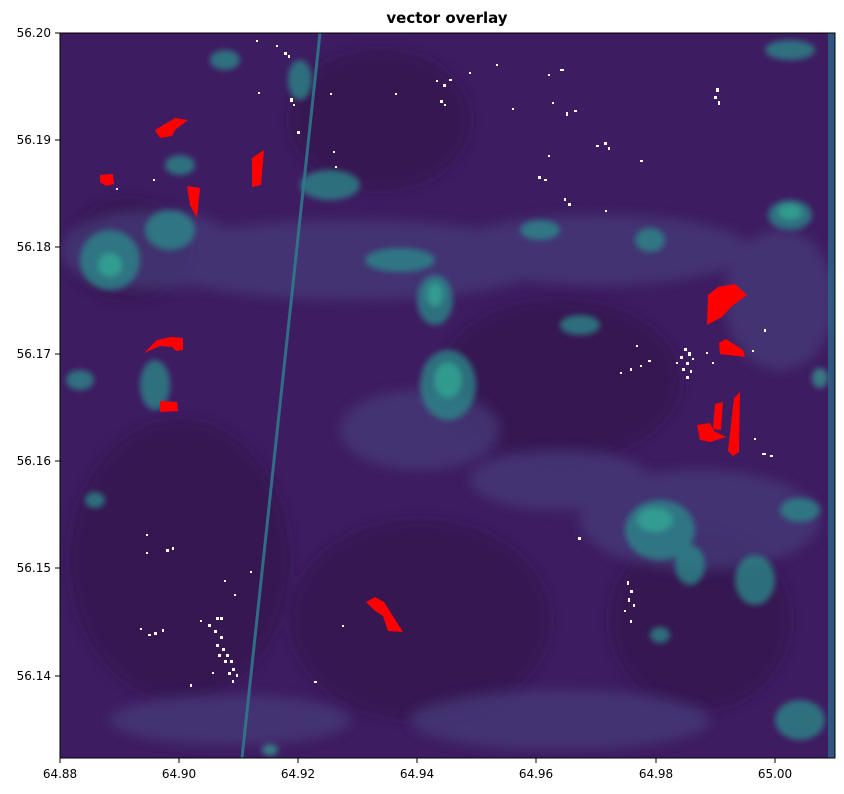 The width and height of the screenshot is (844, 794). What do you see at coordinates (656, 774) in the screenshot?
I see `x-tick-label: 64.98` at bounding box center [656, 774].